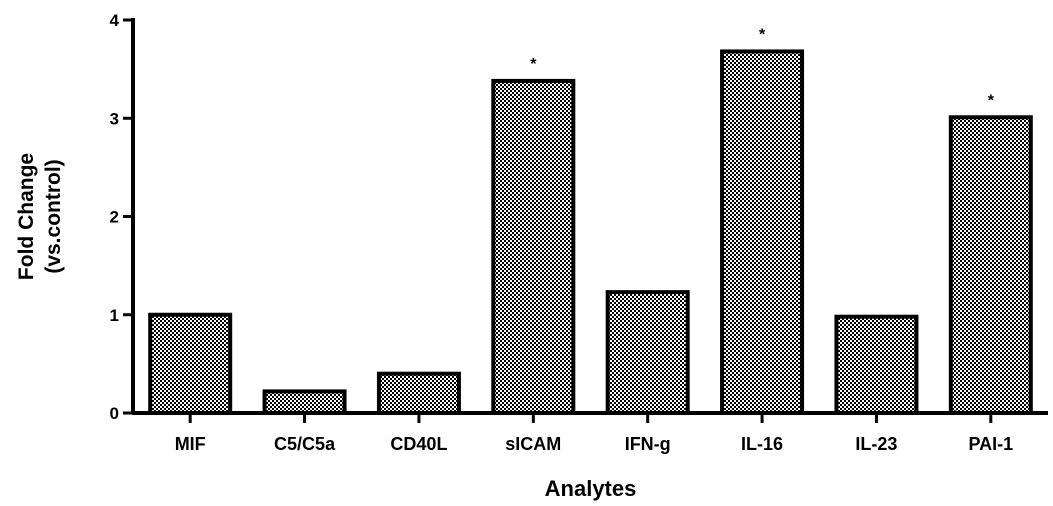  What do you see at coordinates (53, 216) in the screenshot?
I see `y-axis-title-line: (vs.control)` at bounding box center [53, 216].